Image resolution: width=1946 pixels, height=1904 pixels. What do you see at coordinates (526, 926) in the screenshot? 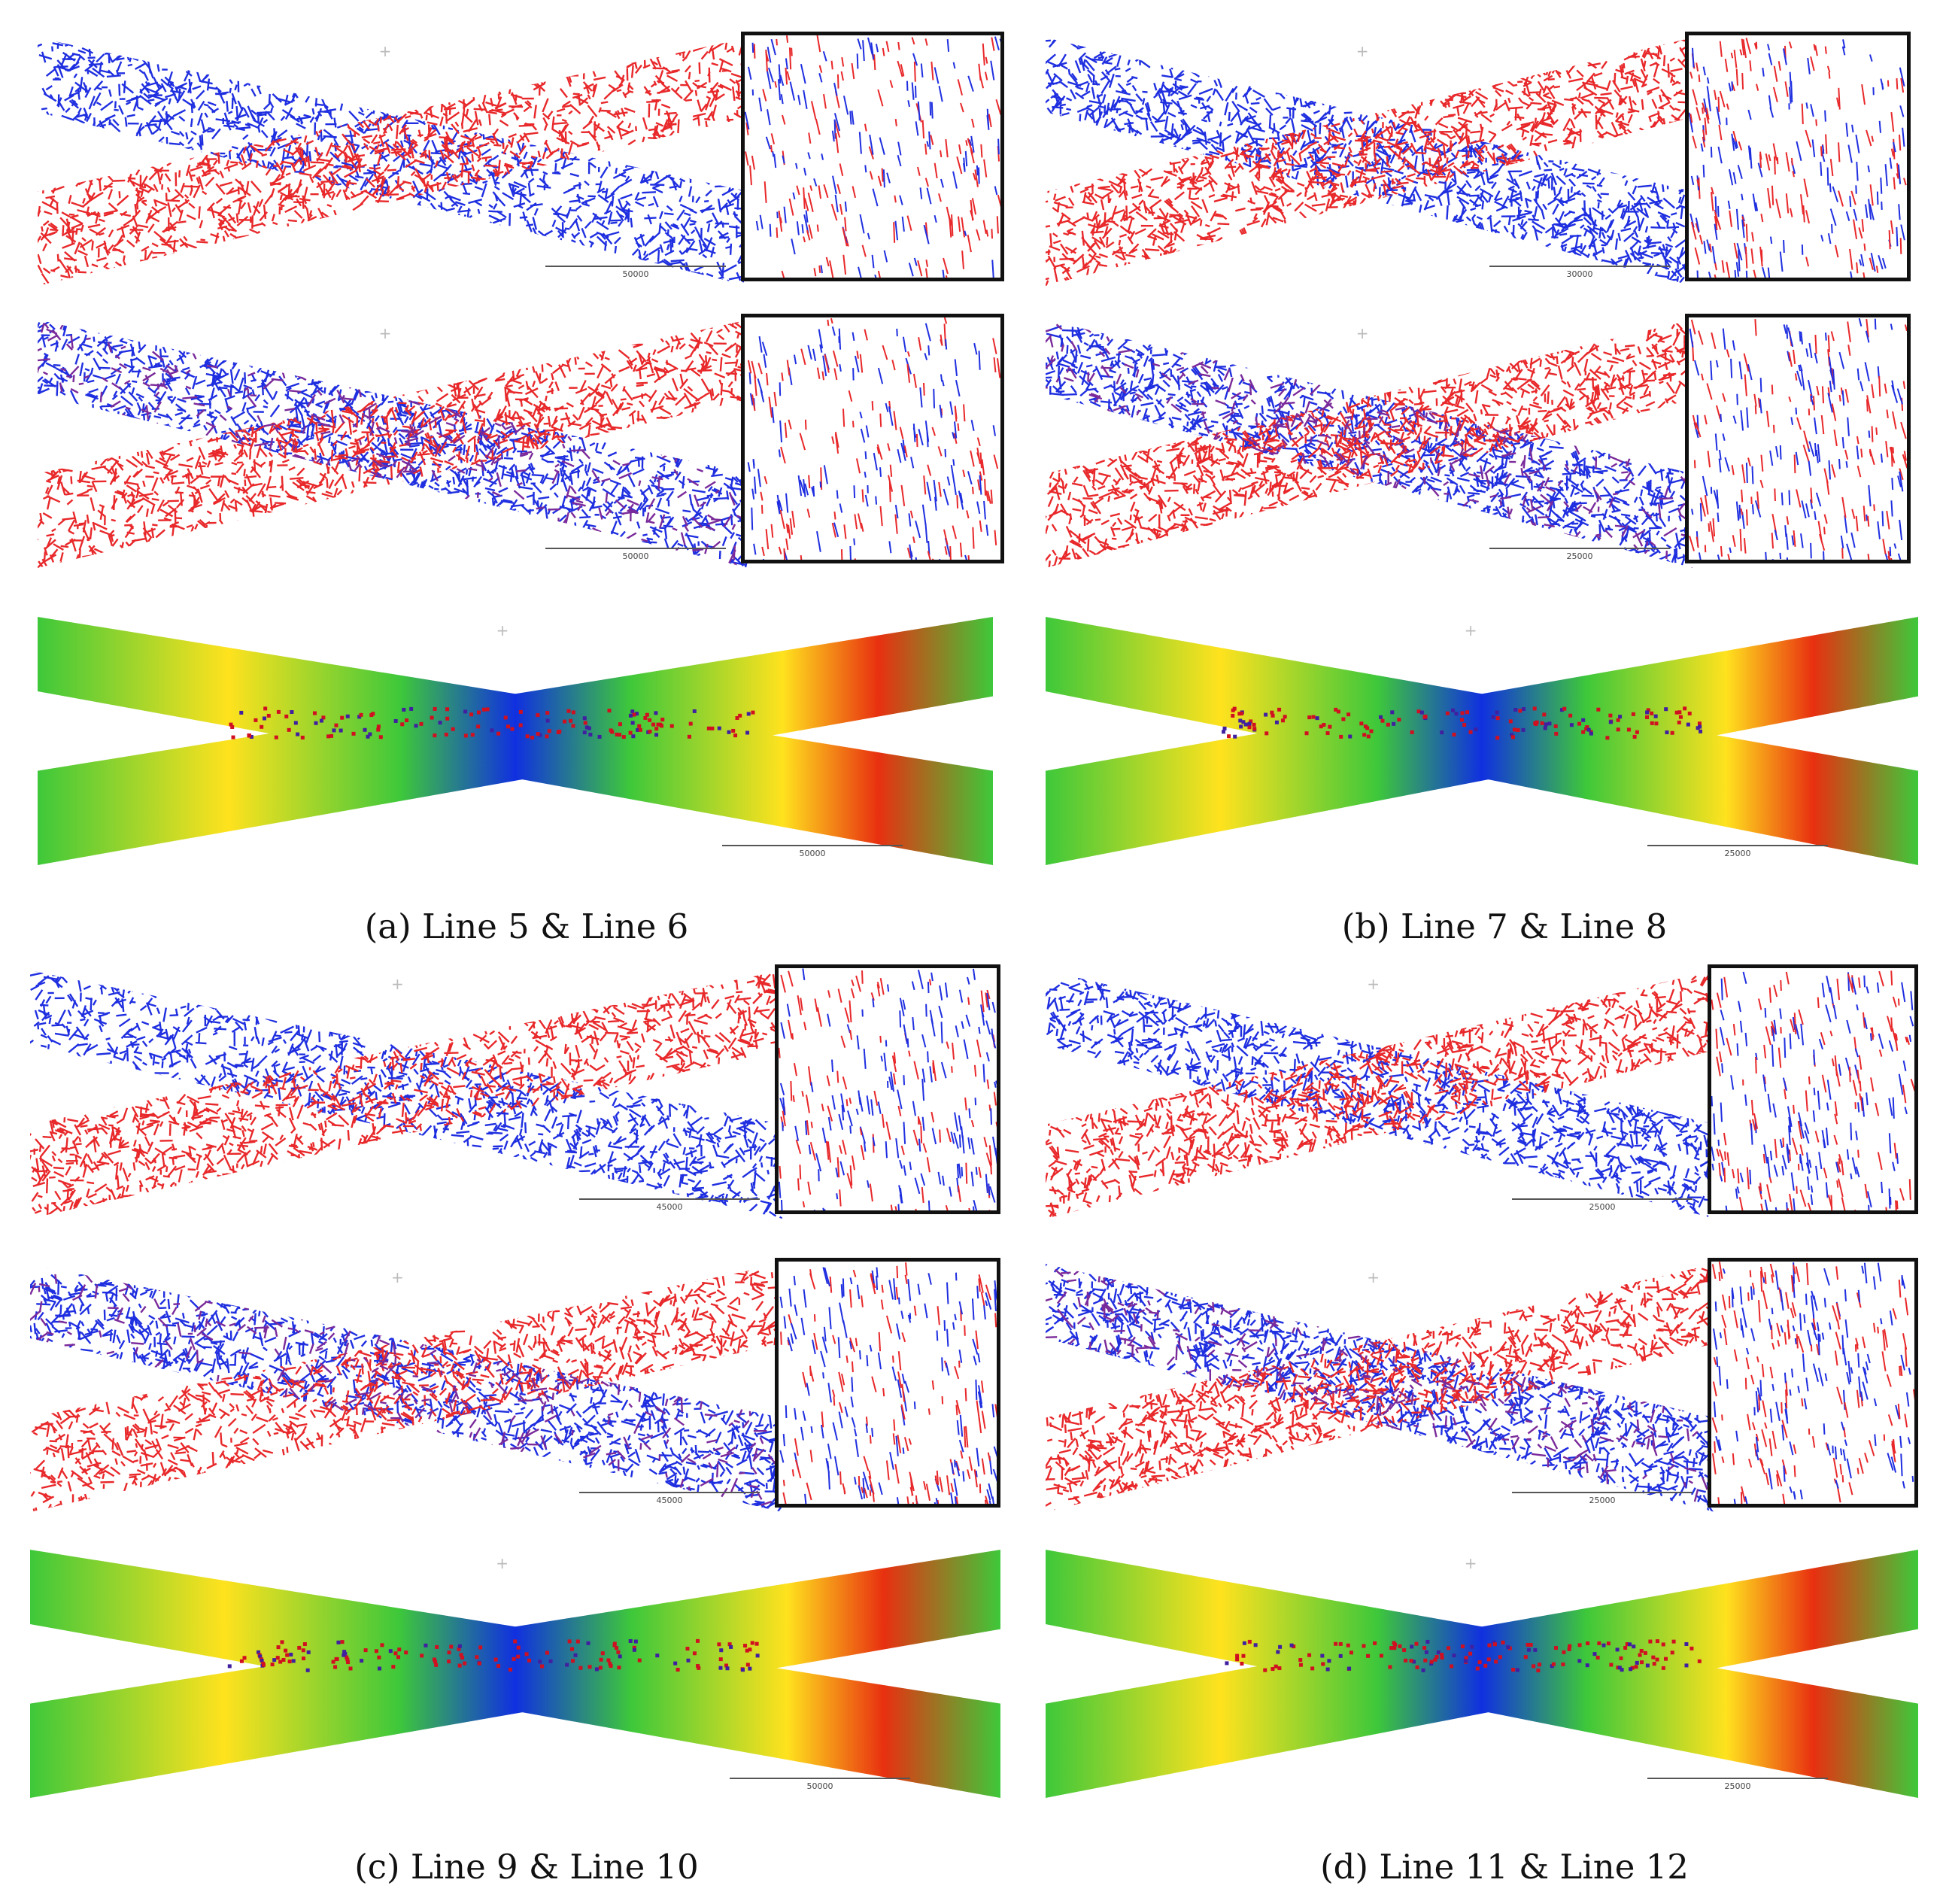
I see `caption-a: (a) Line 5 & Line 6` at bounding box center [526, 926].